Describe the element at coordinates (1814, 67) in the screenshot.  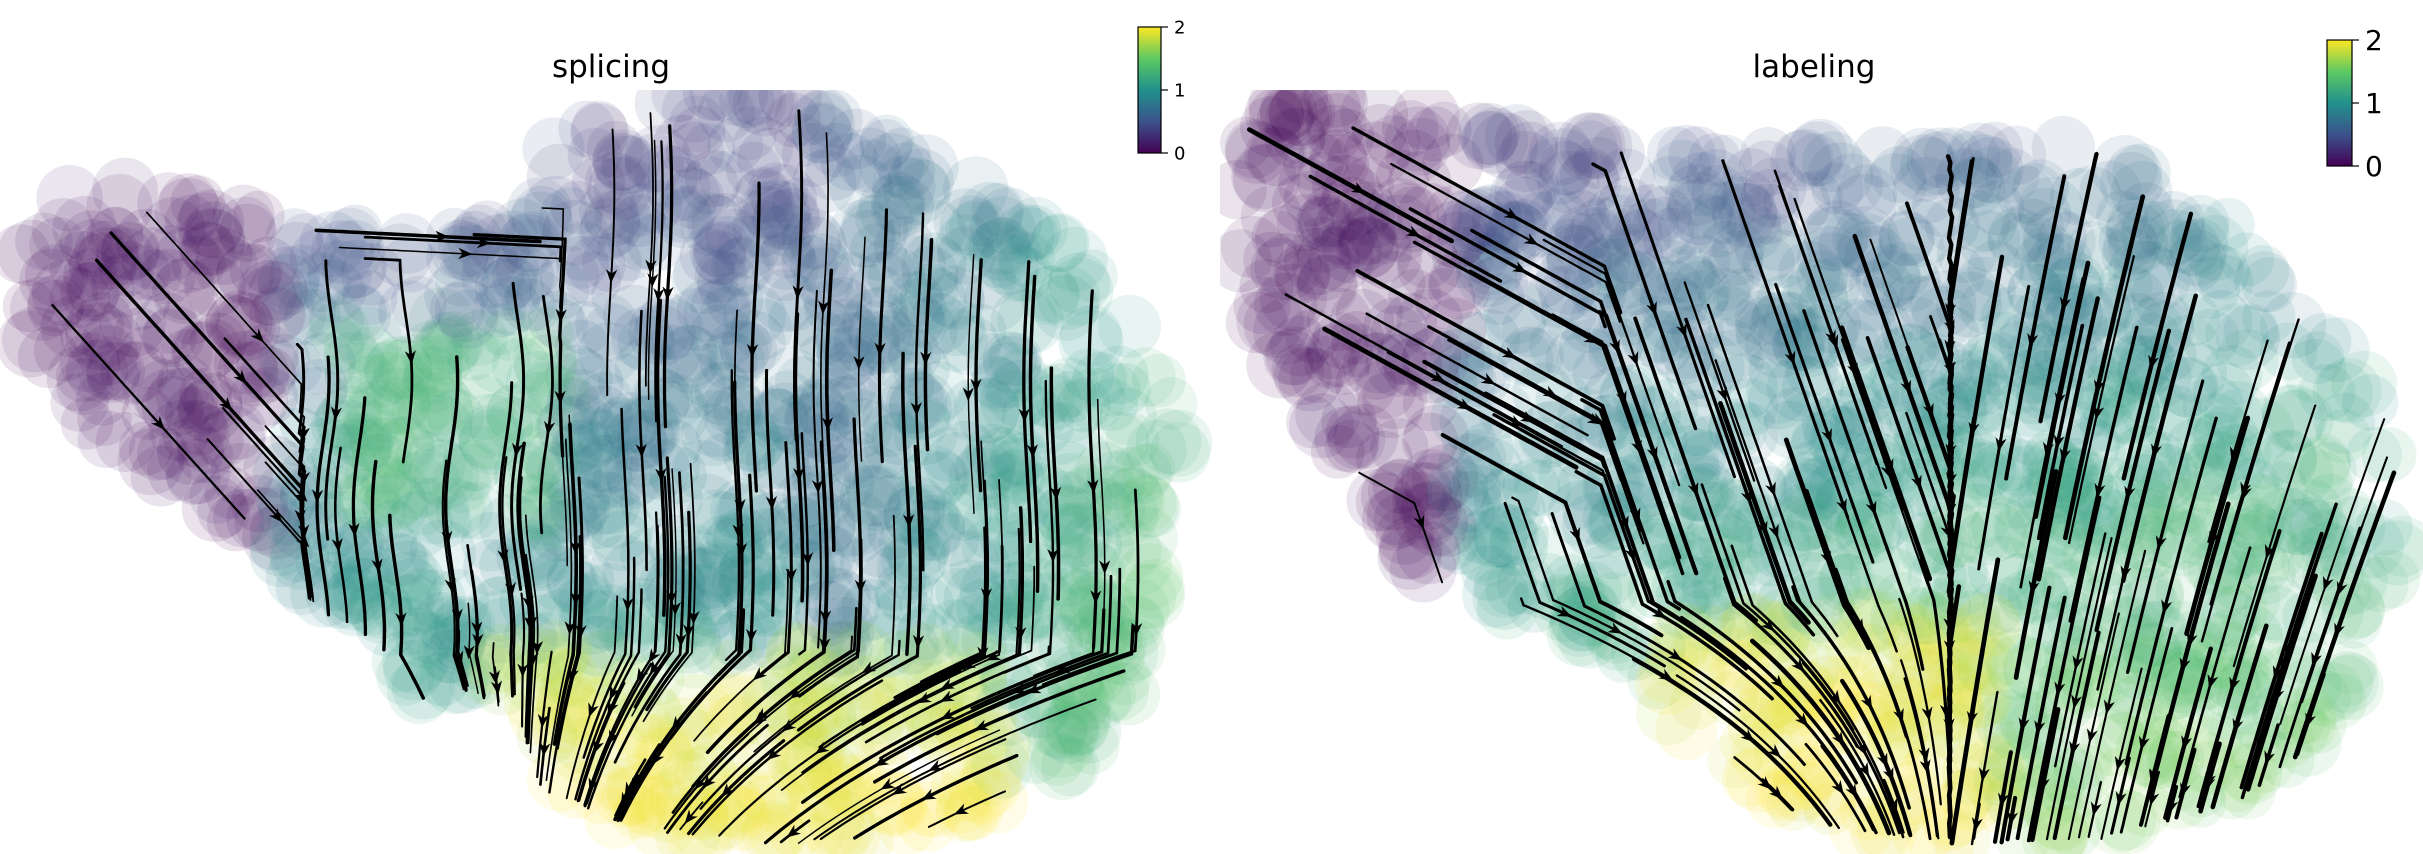
I see `panel-title-labeling: labeling` at that location.